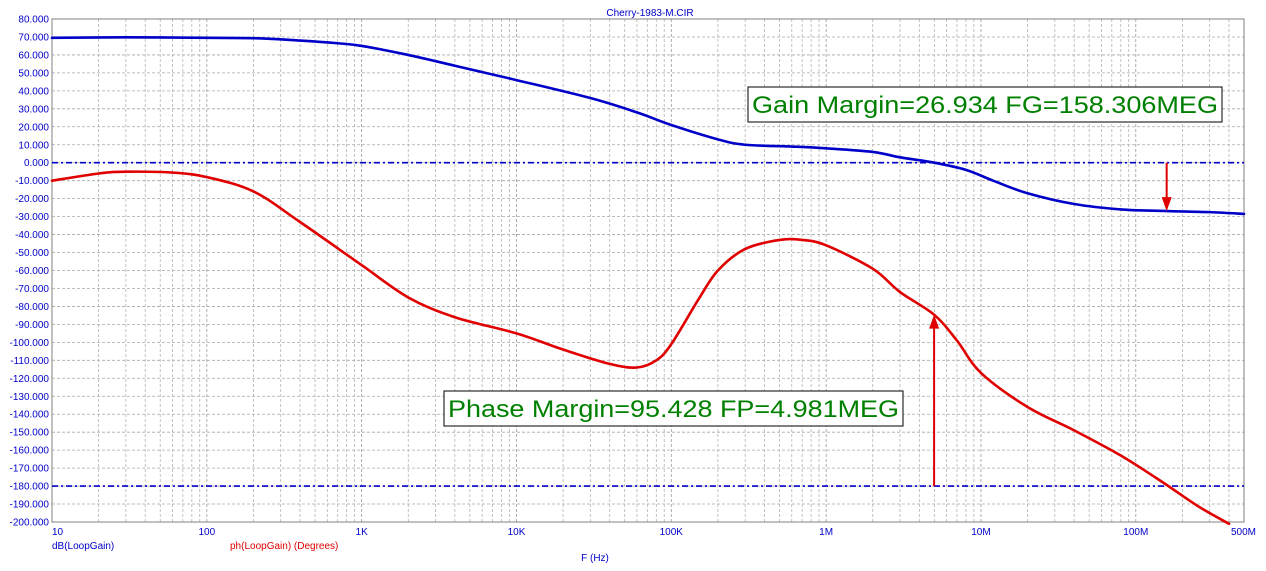 The height and width of the screenshot is (571, 1266). Describe the element at coordinates (33, 127) in the screenshot. I see `y-tick-label: 20.000` at that location.